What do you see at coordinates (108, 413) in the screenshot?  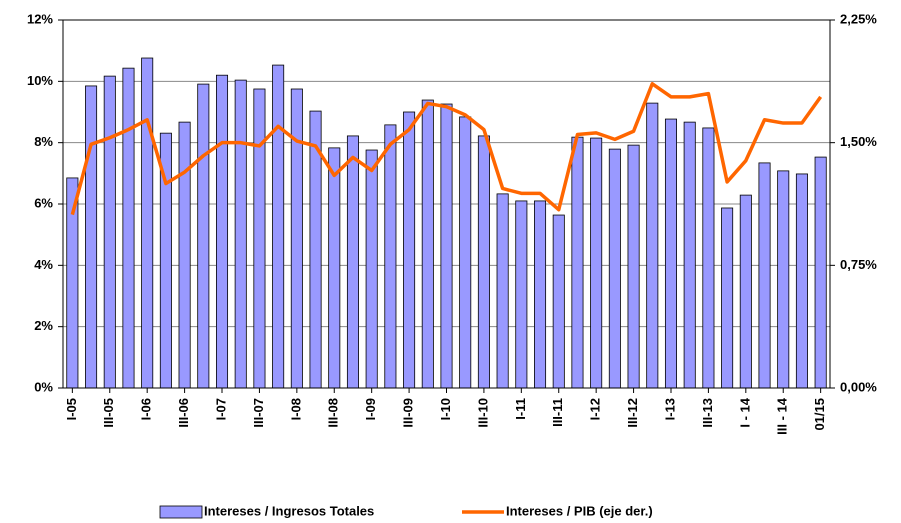 I see `x-tick-label: III-05` at bounding box center [108, 413].